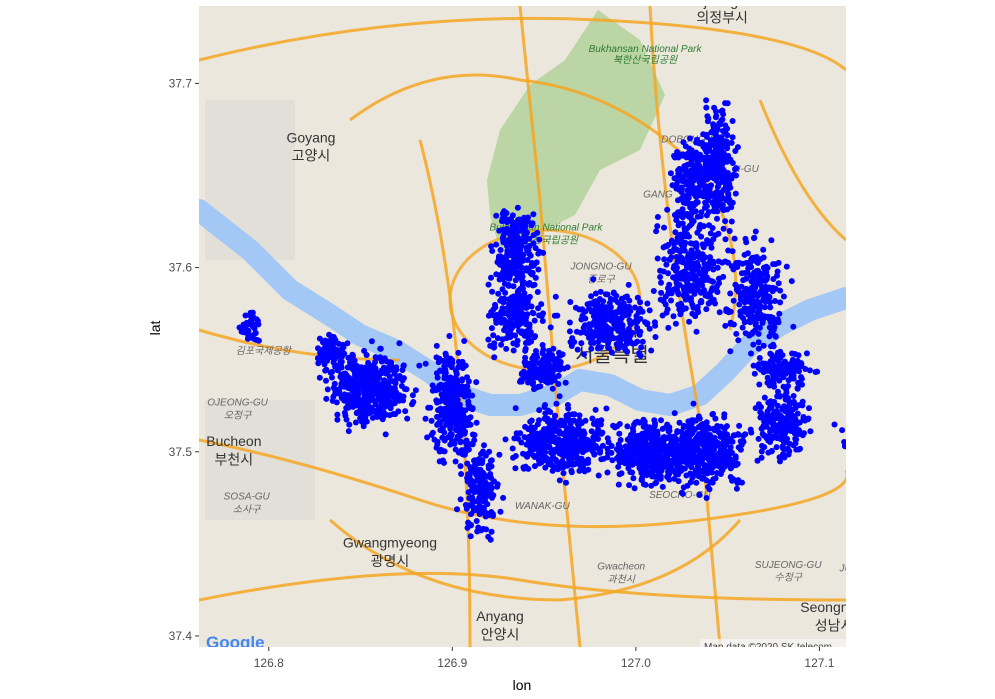 The image size is (995, 699). I want to click on place-label: Gwacheon, so click(621, 567).